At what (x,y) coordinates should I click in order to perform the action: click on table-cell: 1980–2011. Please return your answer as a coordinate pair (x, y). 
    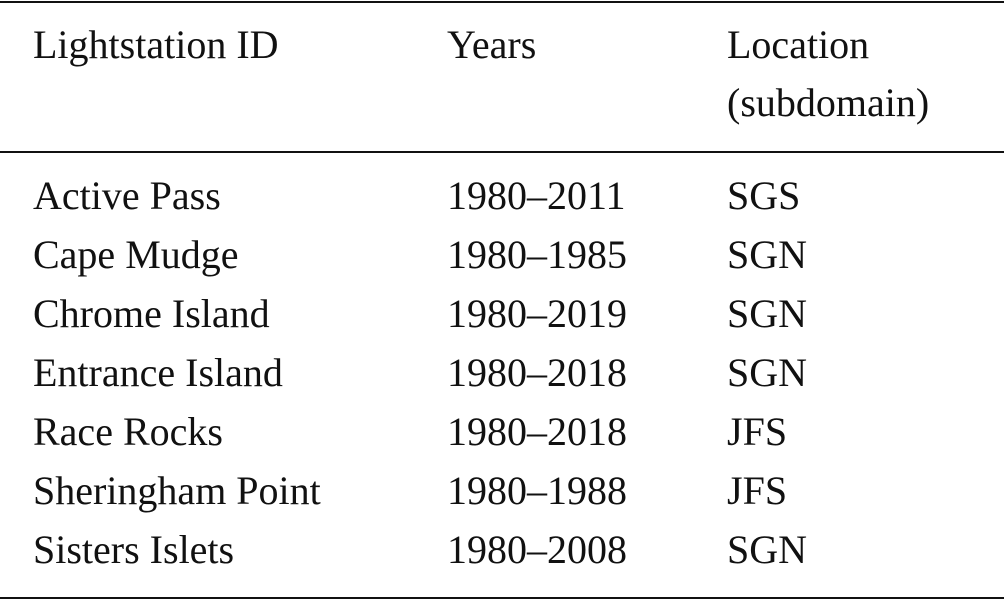
    Looking at the image, I should click on (536, 195).